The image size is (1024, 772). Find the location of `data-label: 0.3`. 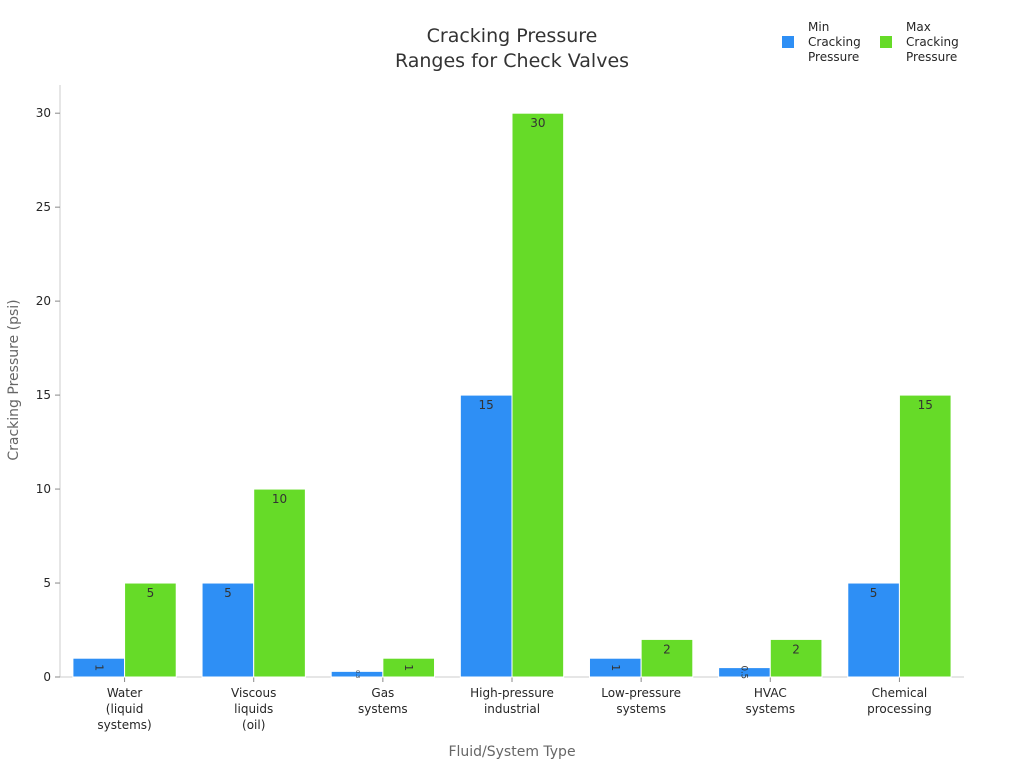

data-label: 0.3 is located at coordinates (357, 674).